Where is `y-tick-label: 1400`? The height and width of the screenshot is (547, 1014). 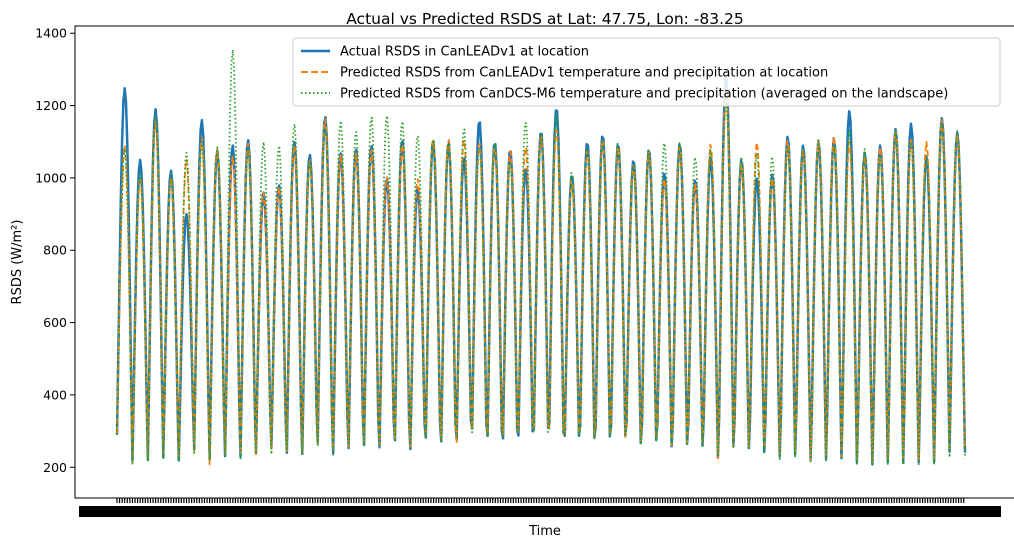
y-tick-label: 1400 is located at coordinates (51, 33).